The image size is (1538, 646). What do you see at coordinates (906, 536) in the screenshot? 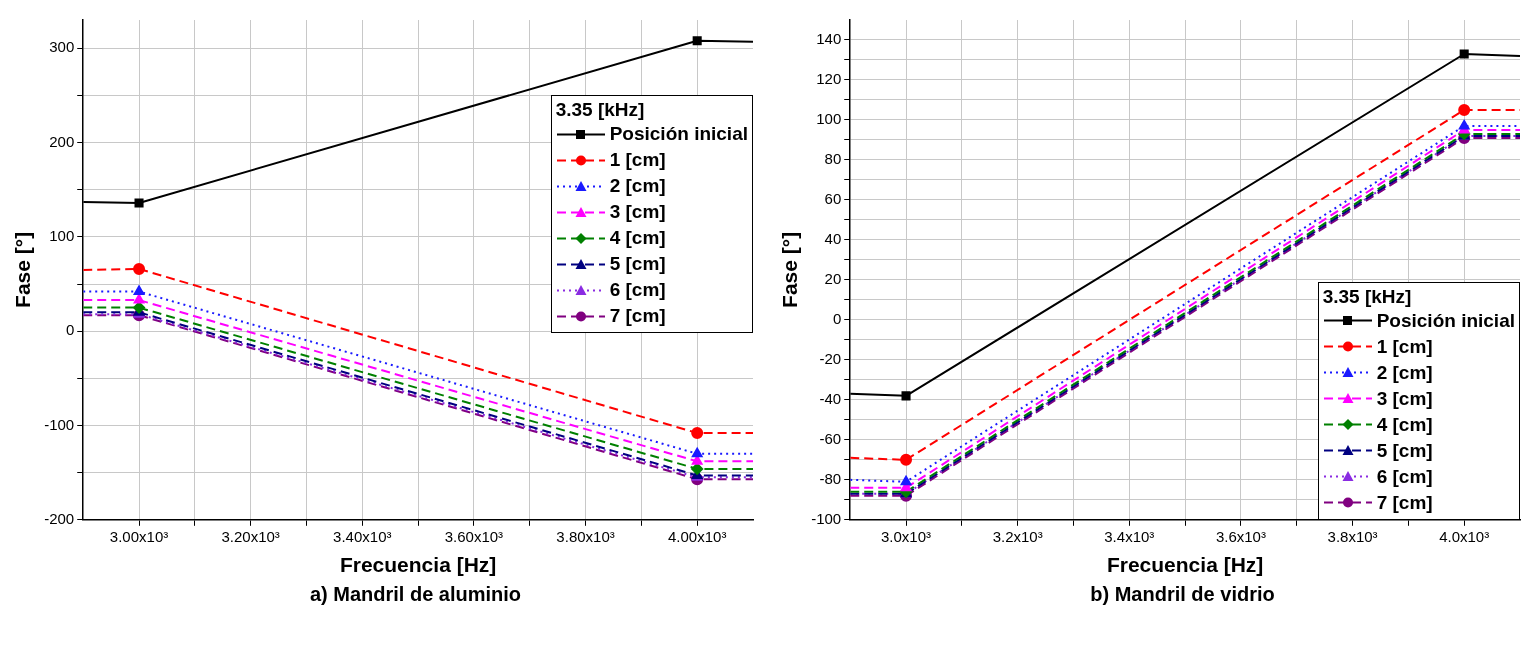
I see `x-tick-label: 3.0x10³` at bounding box center [906, 536].